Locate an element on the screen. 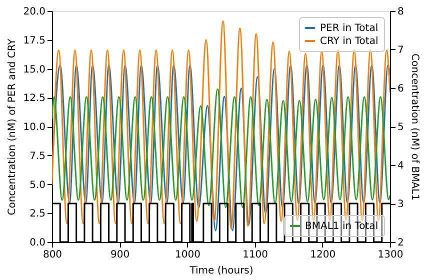 This screenshot has width=424, height=280. y-tick-label: 7.5 is located at coordinates (38, 156).